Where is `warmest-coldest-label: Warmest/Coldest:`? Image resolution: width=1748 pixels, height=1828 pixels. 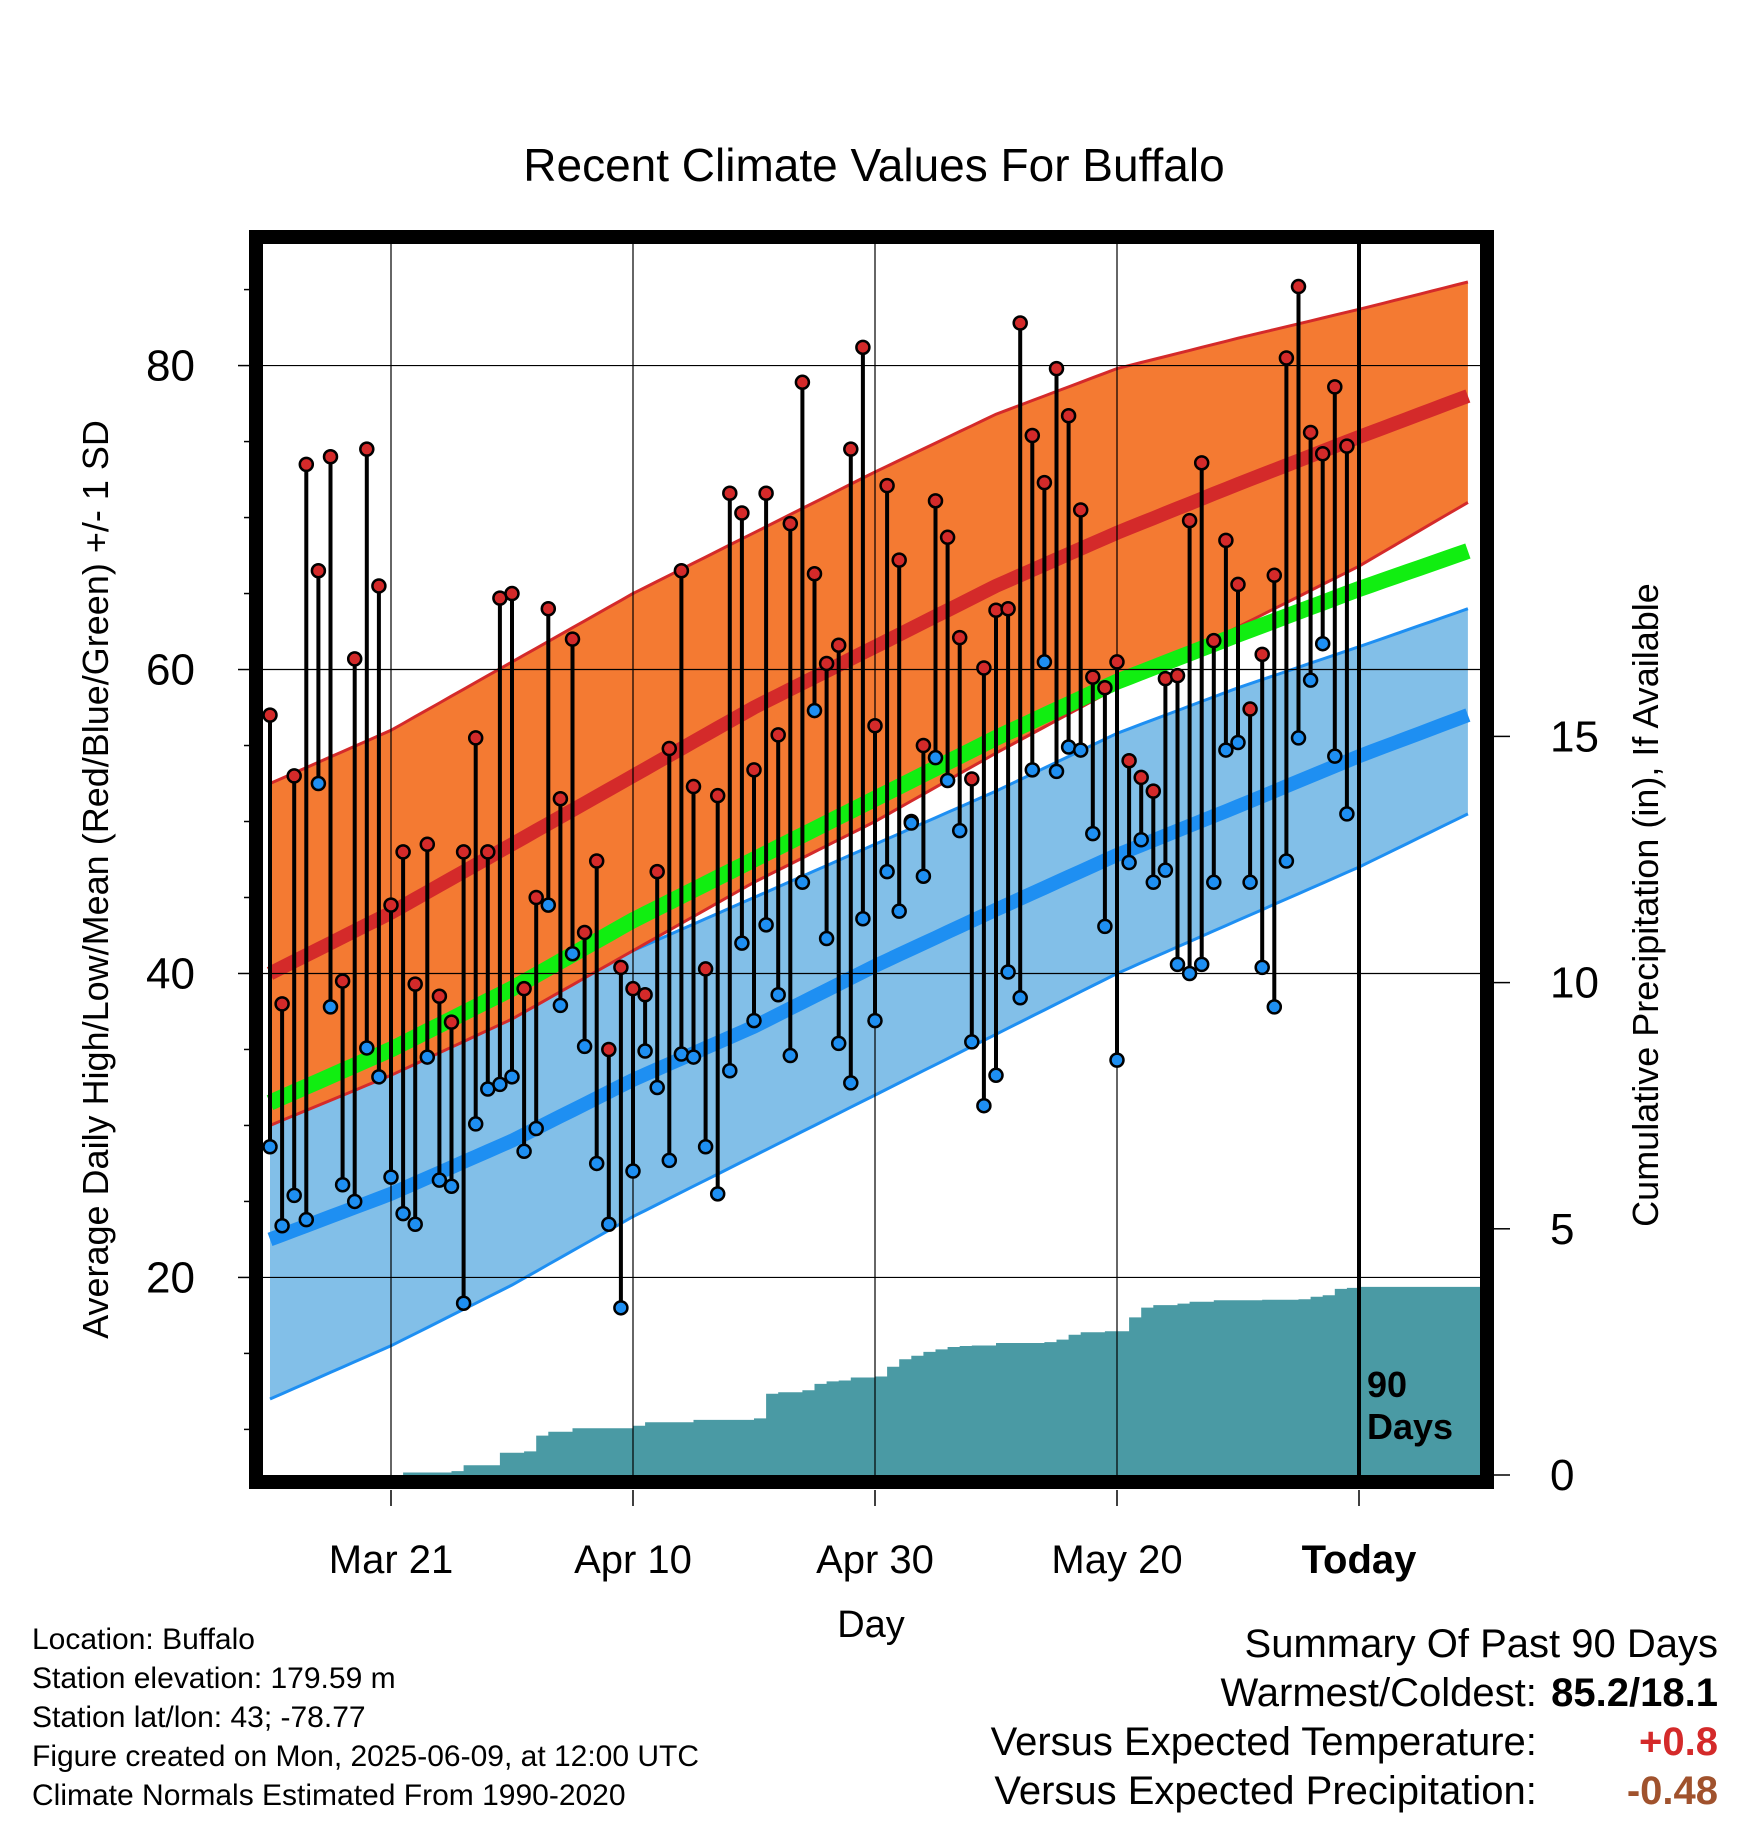 warmest-coldest-label: Warmest/Coldest: is located at coordinates (1378, 1693).